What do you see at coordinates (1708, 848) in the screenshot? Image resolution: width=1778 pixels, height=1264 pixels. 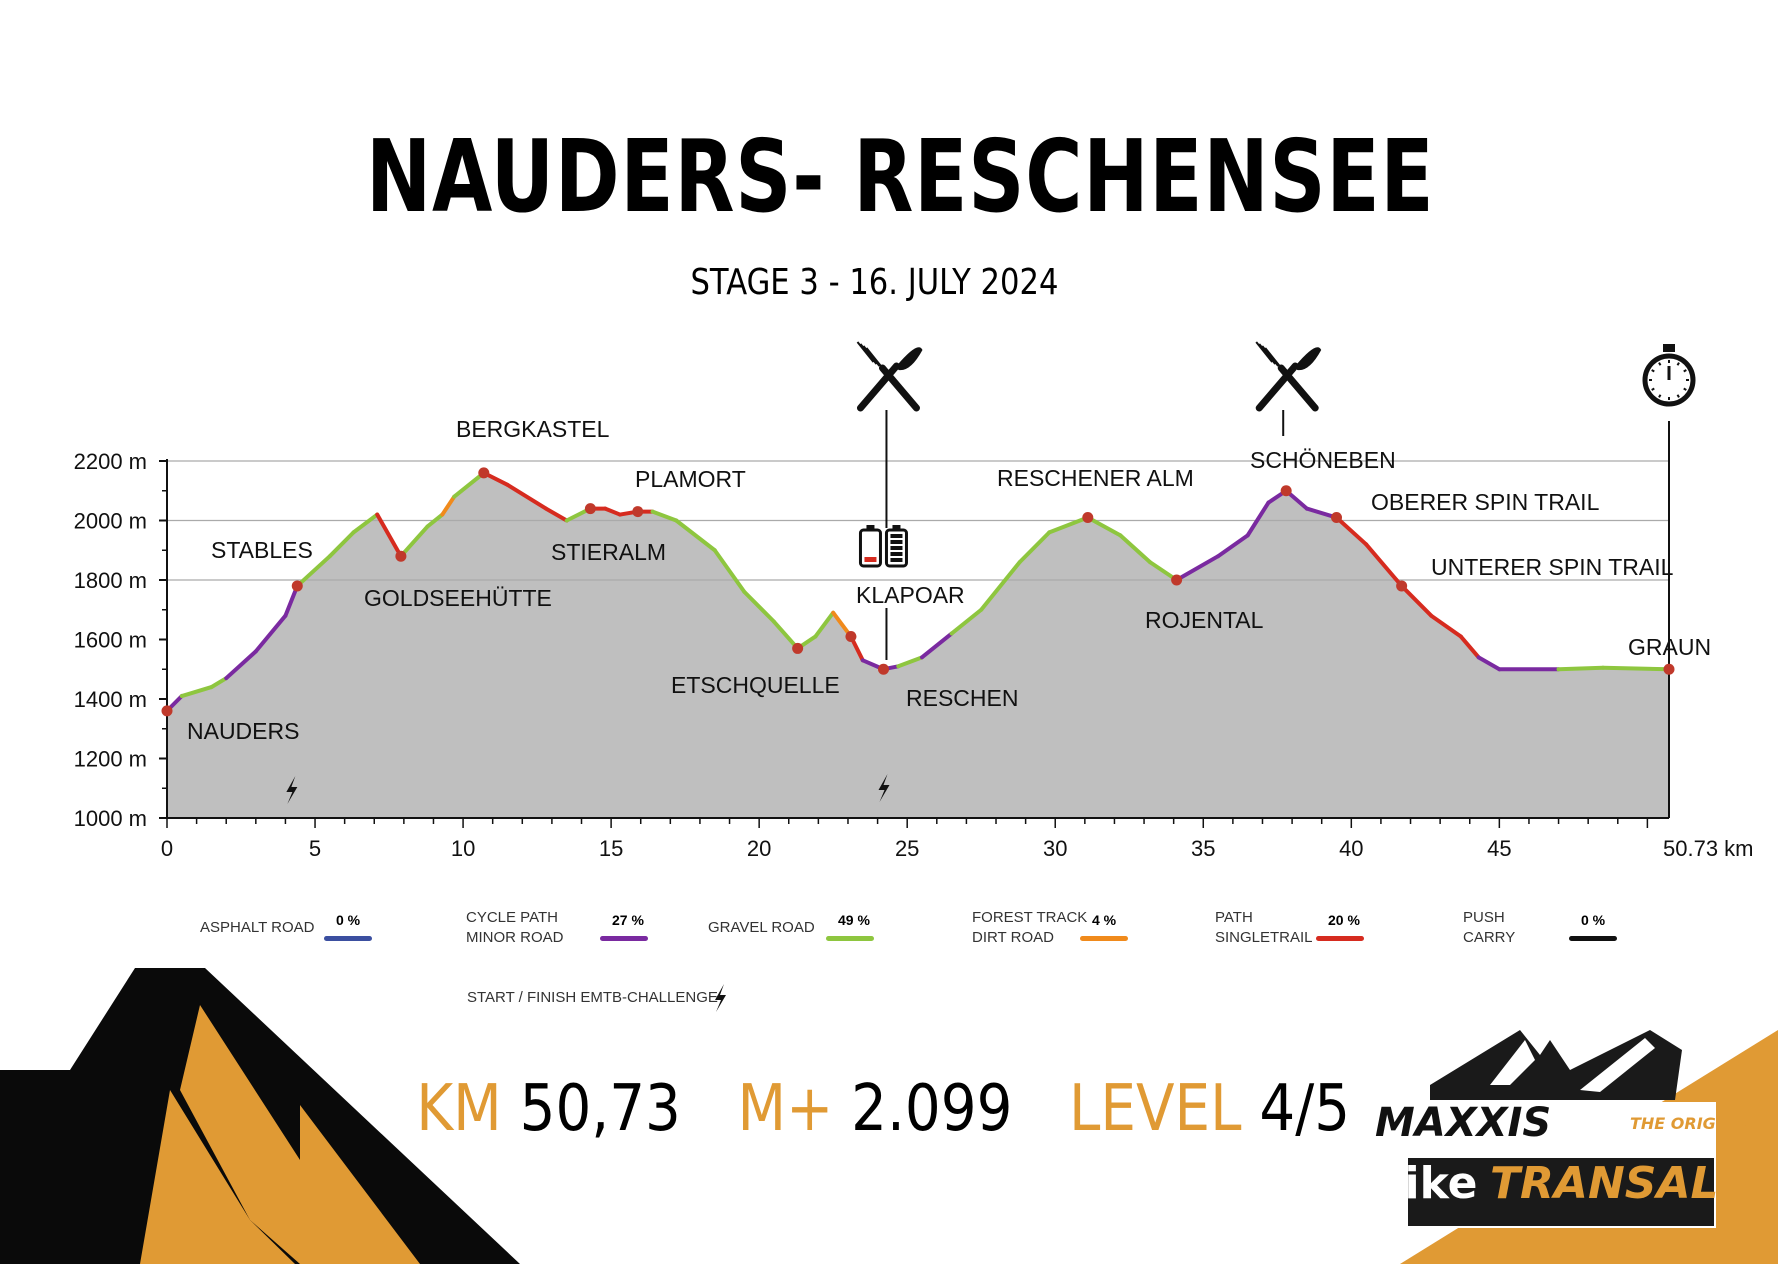 I see `x-tick-label: 50.73 km` at bounding box center [1708, 848].